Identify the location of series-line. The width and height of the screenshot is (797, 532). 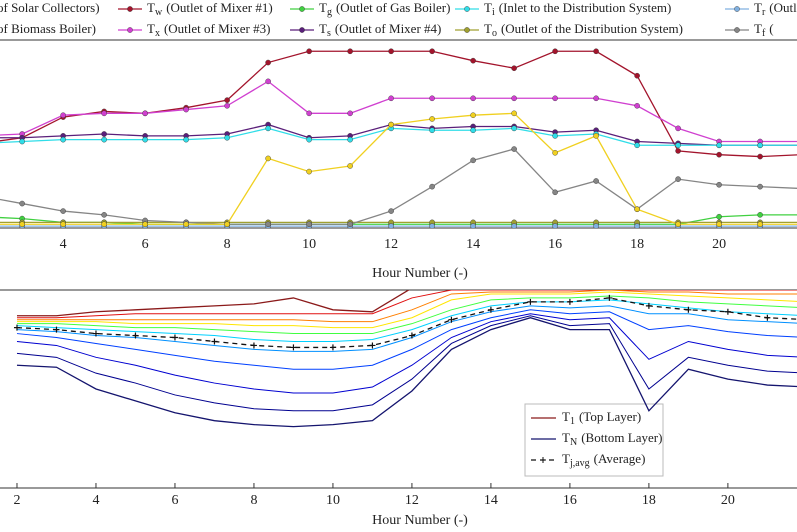
(213, 303).